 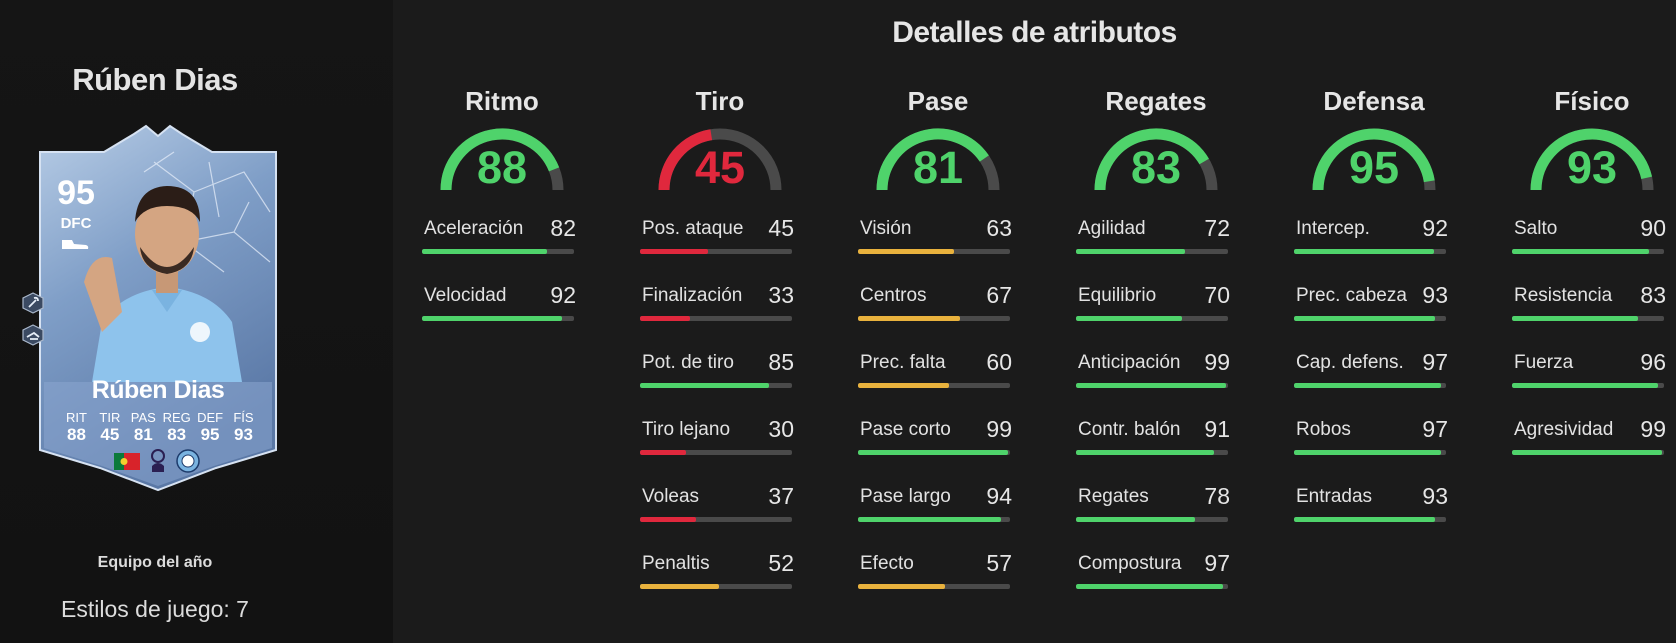 I want to click on stat-label: Aceleración, so click(x=474, y=228).